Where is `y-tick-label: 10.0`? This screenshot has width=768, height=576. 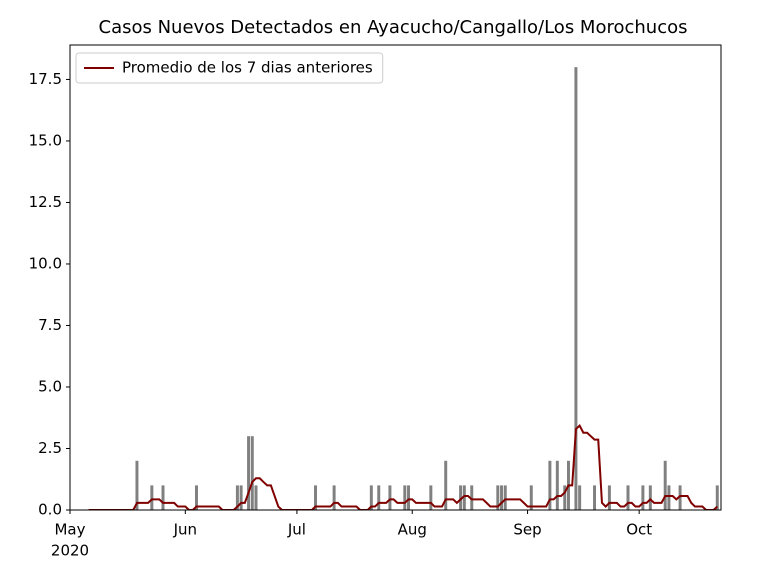 y-tick-label: 10.0 is located at coordinates (45, 263).